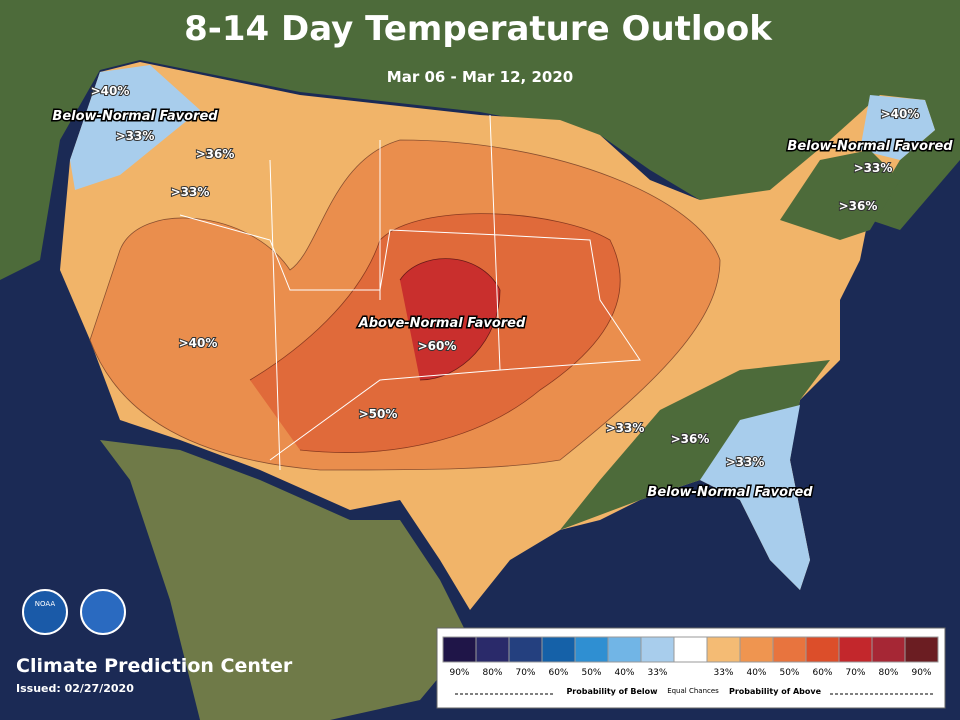 Image resolution: width=960 pixels, height=720 pixels. I want to click on title: 8-14 Day Temperature Outlook, so click(478, 29).